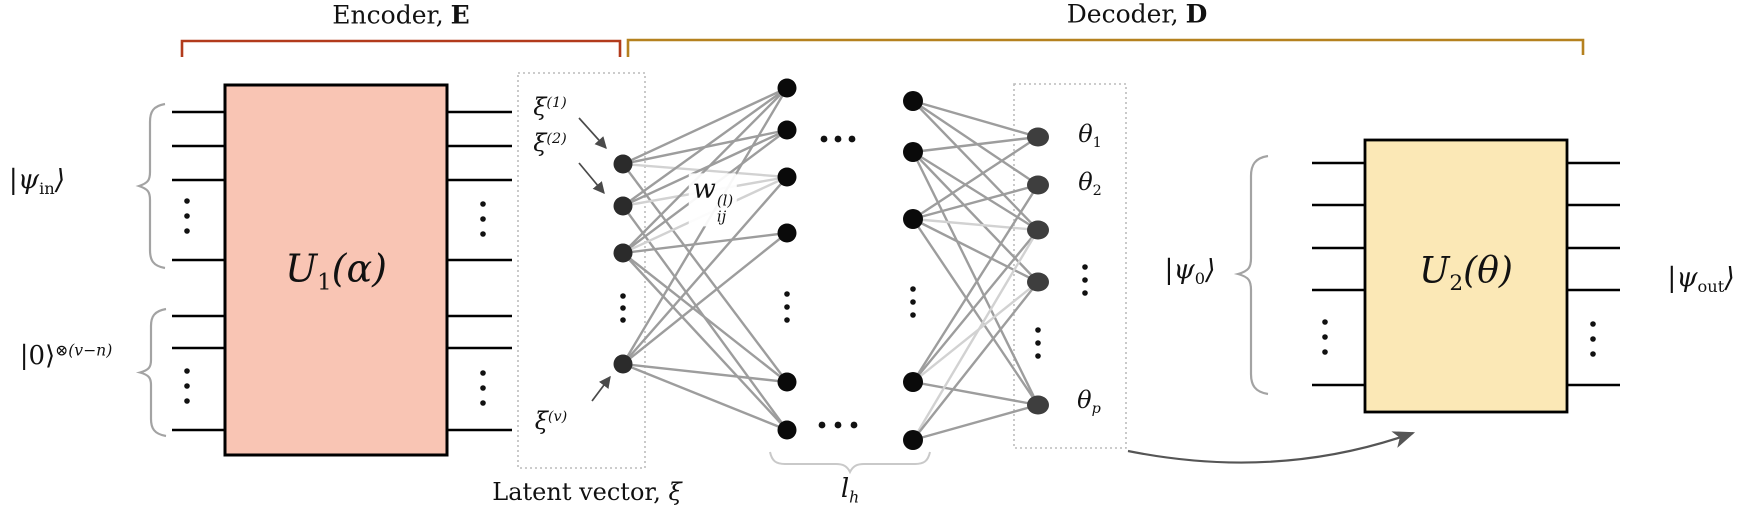 The height and width of the screenshot is (511, 1750). I want to click on encoder-unitary-box, so click(336, 270).